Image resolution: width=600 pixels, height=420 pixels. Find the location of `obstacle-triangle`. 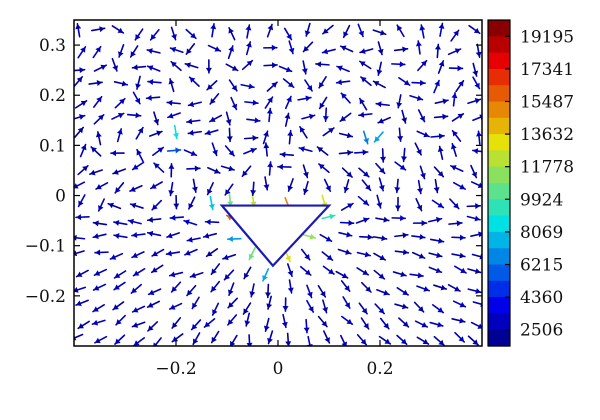

obstacle-triangle is located at coordinates (275, 236).